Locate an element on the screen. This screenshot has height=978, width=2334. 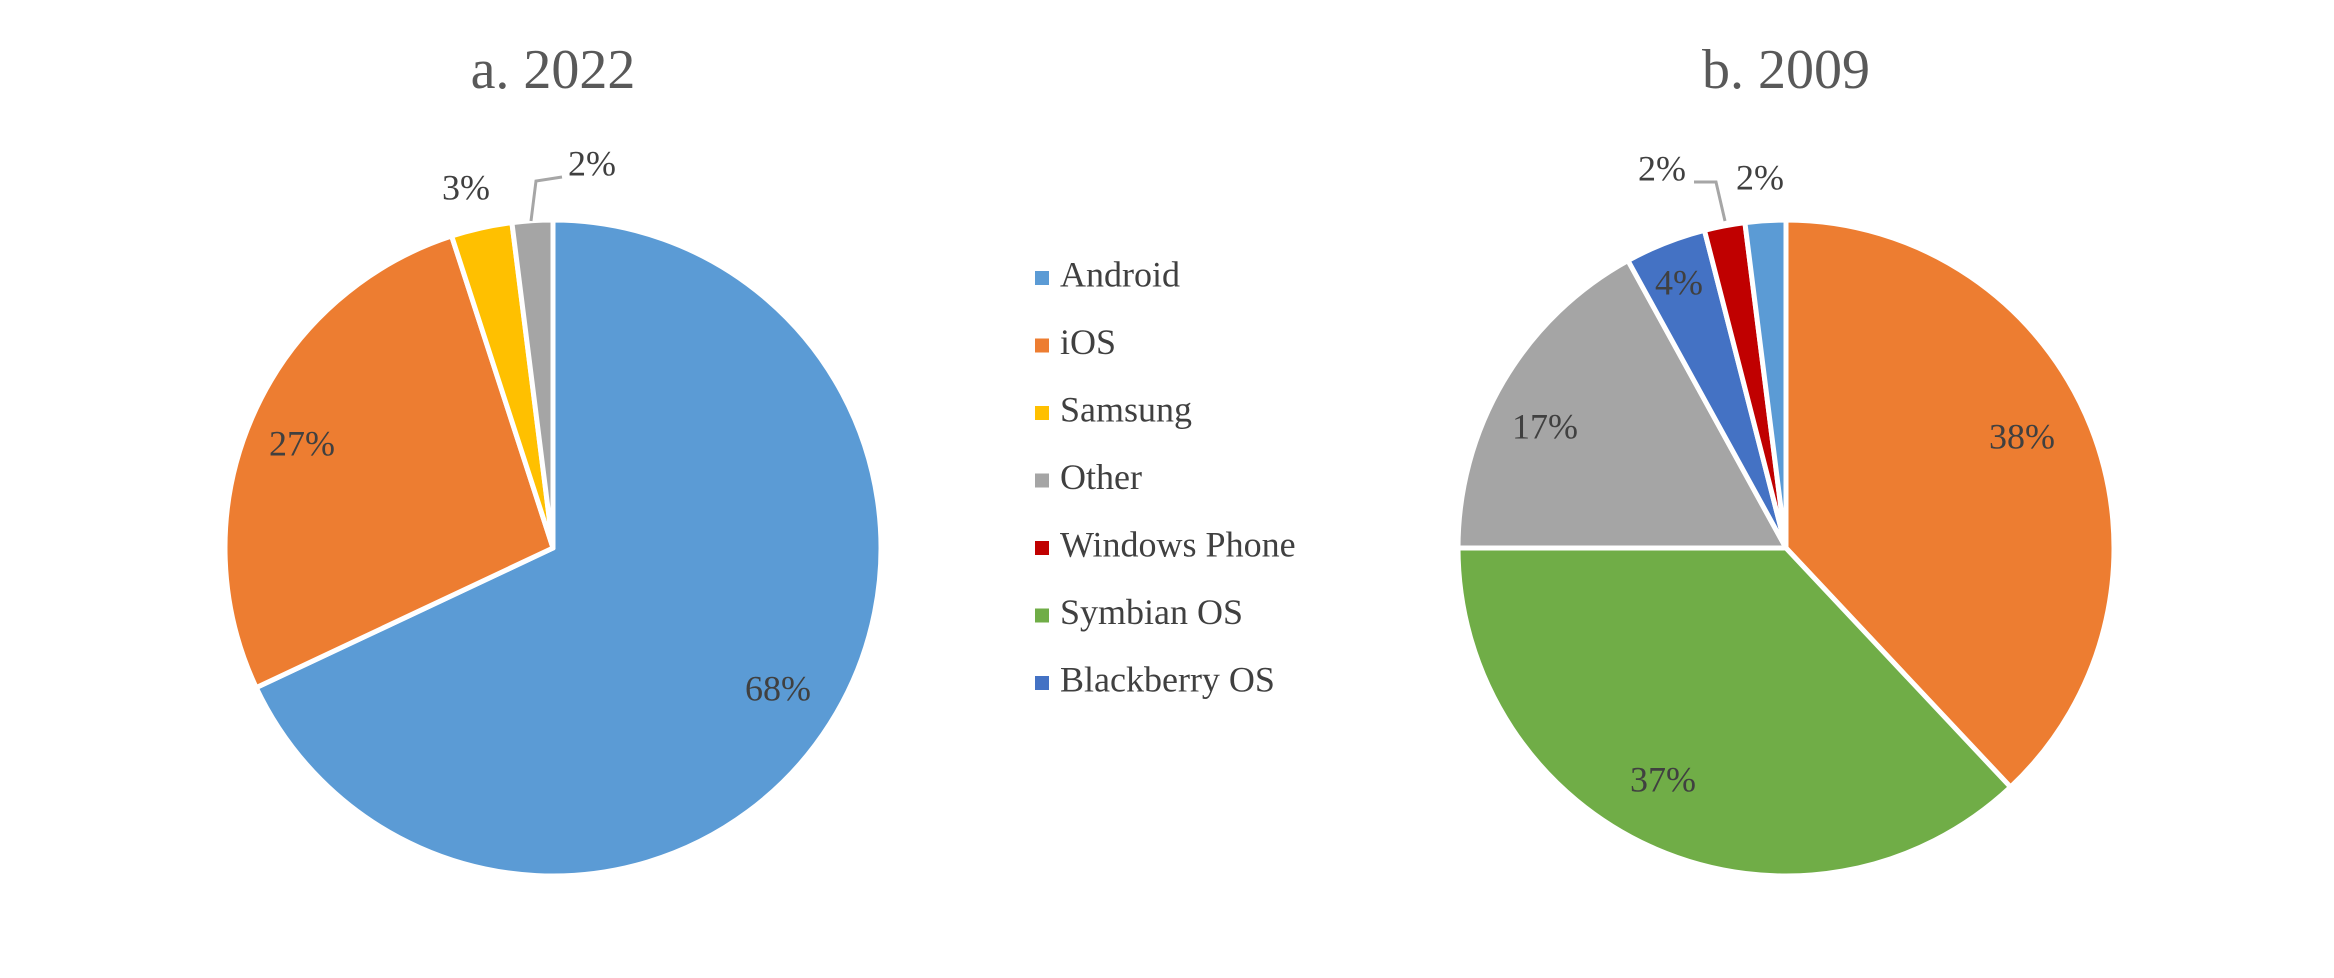
legend-swatch-symbian-os is located at coordinates (1042, 615).